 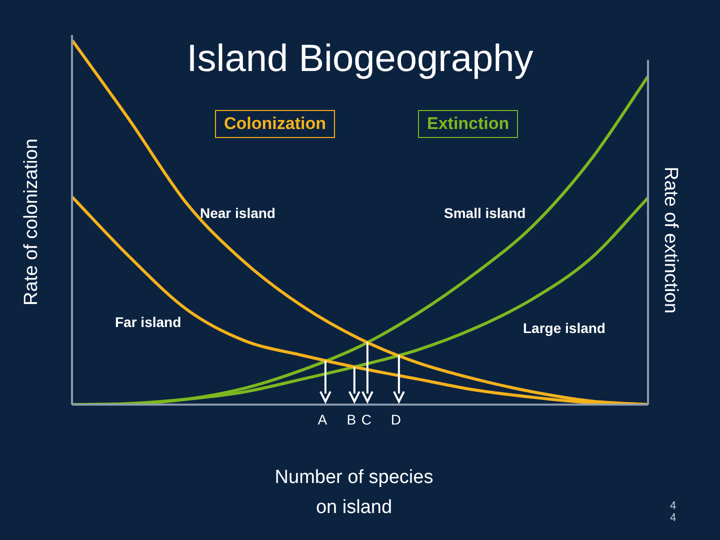 I want to click on chart-title: Island Biogeography, so click(x=360, y=59).